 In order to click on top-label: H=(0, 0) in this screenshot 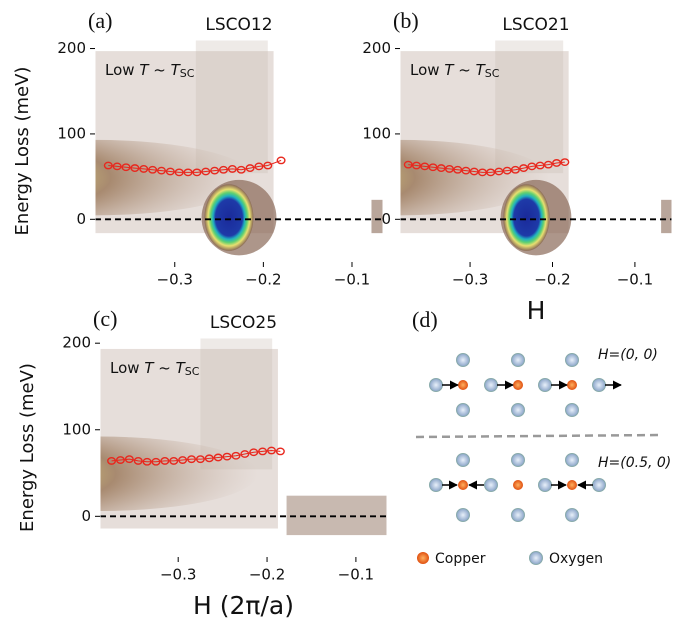, I will do `click(628, 355)`.